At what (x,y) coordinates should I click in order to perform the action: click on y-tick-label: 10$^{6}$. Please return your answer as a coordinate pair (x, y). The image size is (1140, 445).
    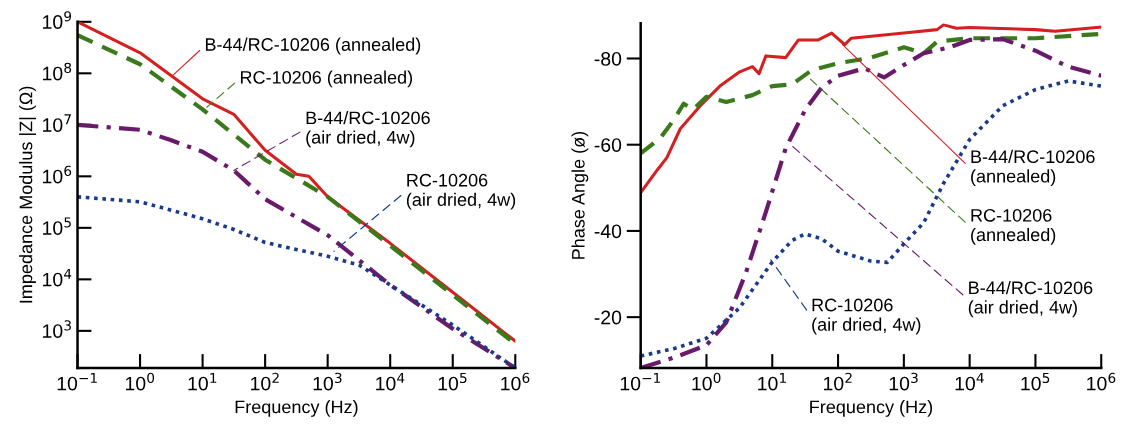
    Looking at the image, I should click on (57, 174).